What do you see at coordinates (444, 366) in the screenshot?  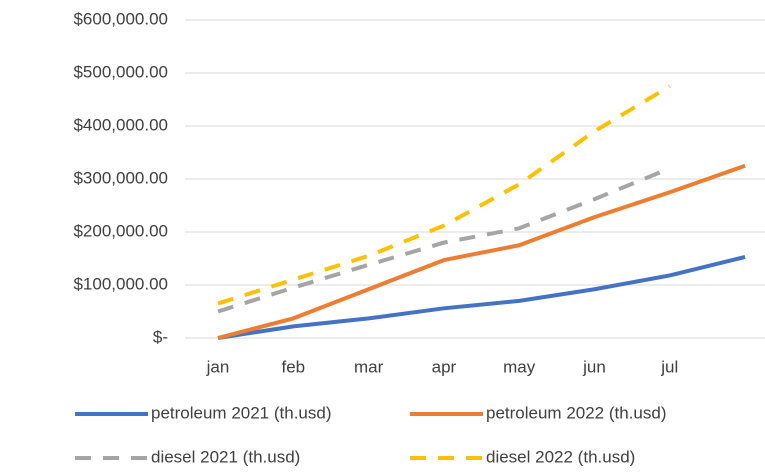 I see `x-tick-label: apr` at bounding box center [444, 366].